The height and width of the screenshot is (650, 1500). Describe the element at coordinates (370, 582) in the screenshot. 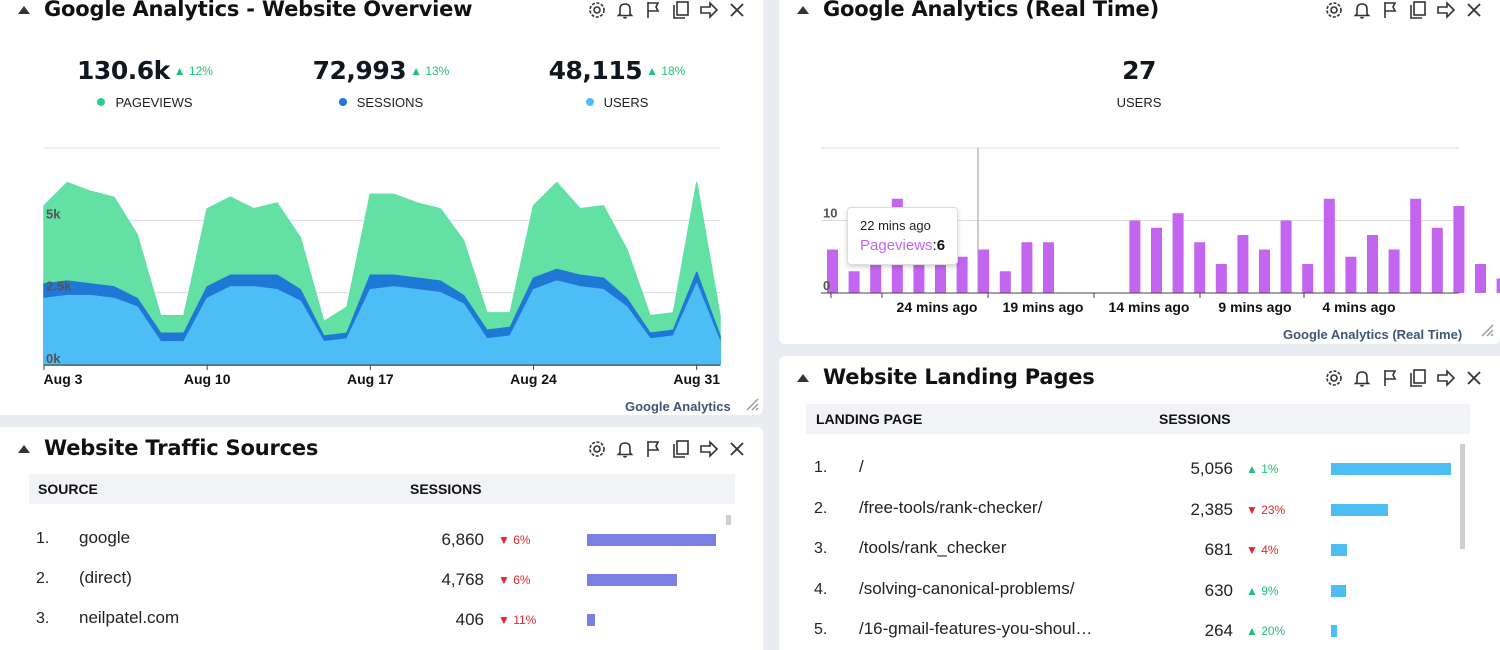

I see `table-row: 2. (direct) 4,768 ▼ 6%` at that location.